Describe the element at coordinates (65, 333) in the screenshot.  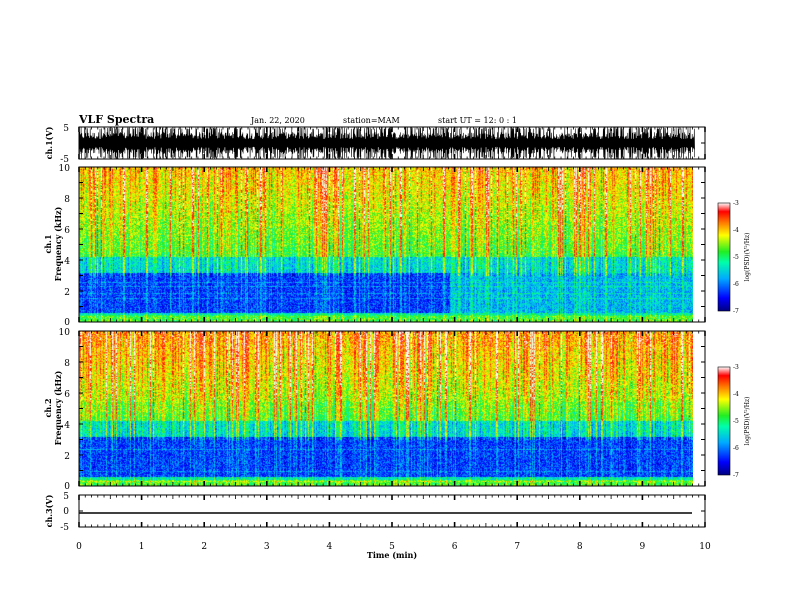
I see `spec2-ytick-10: 10` at that location.